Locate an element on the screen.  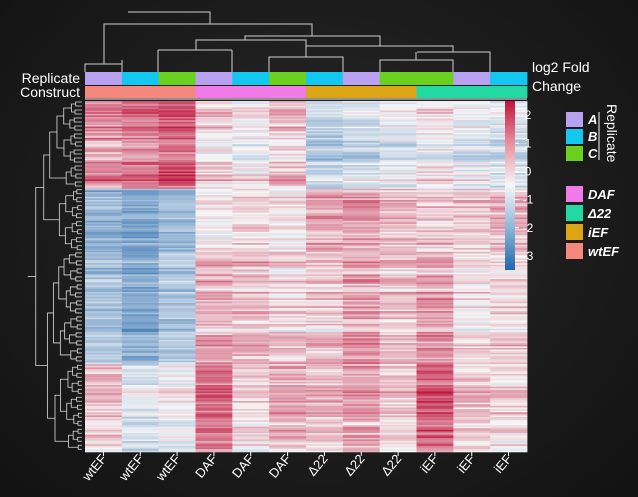
row-dendrogram-branch is located at coordinates (78, 295).